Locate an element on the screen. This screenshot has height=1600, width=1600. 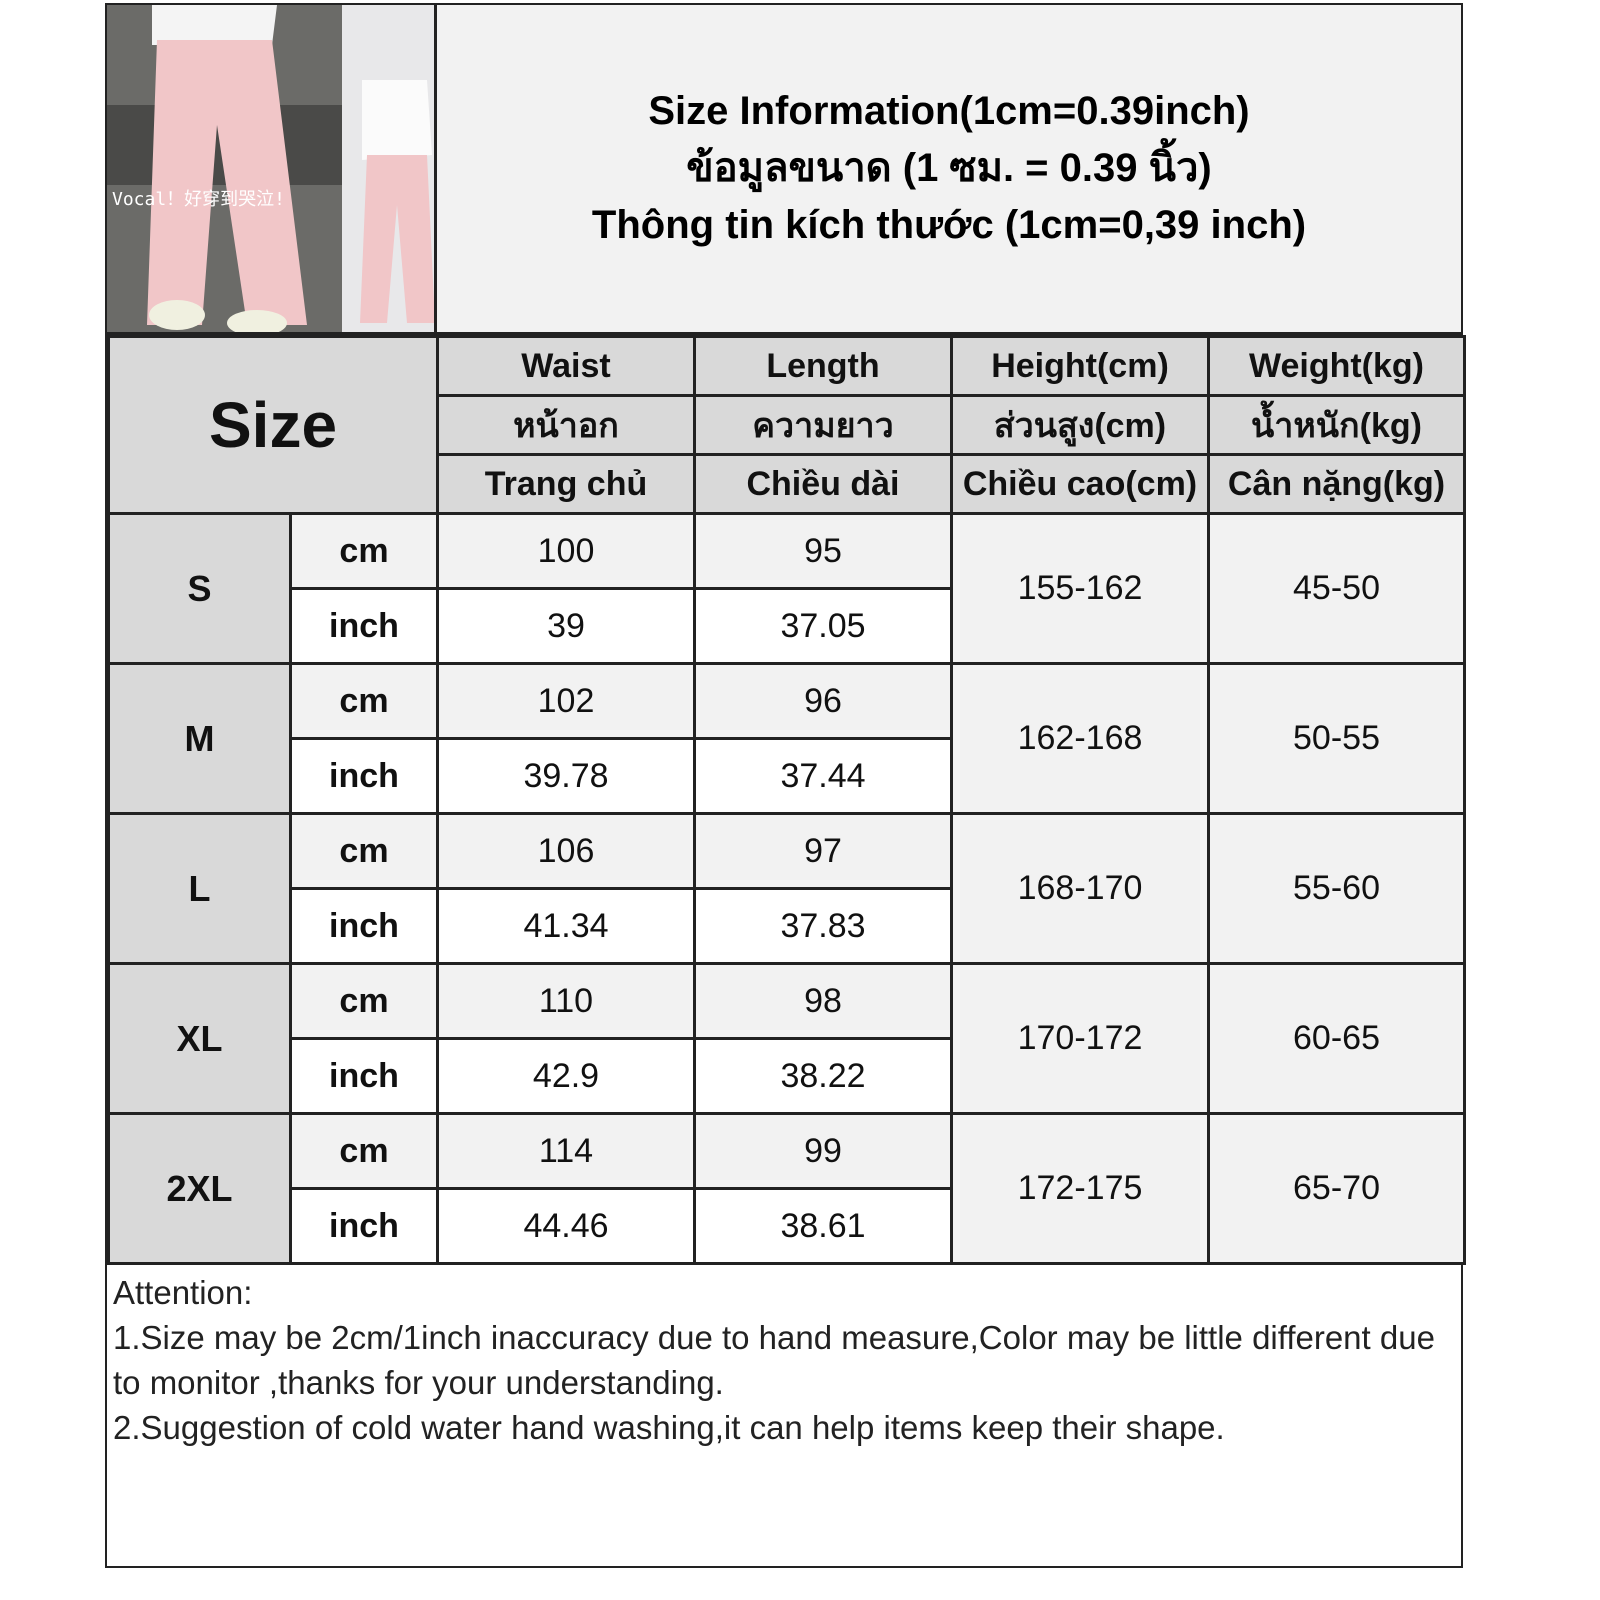
header-waist: Waist is located at coordinates (566, 366).